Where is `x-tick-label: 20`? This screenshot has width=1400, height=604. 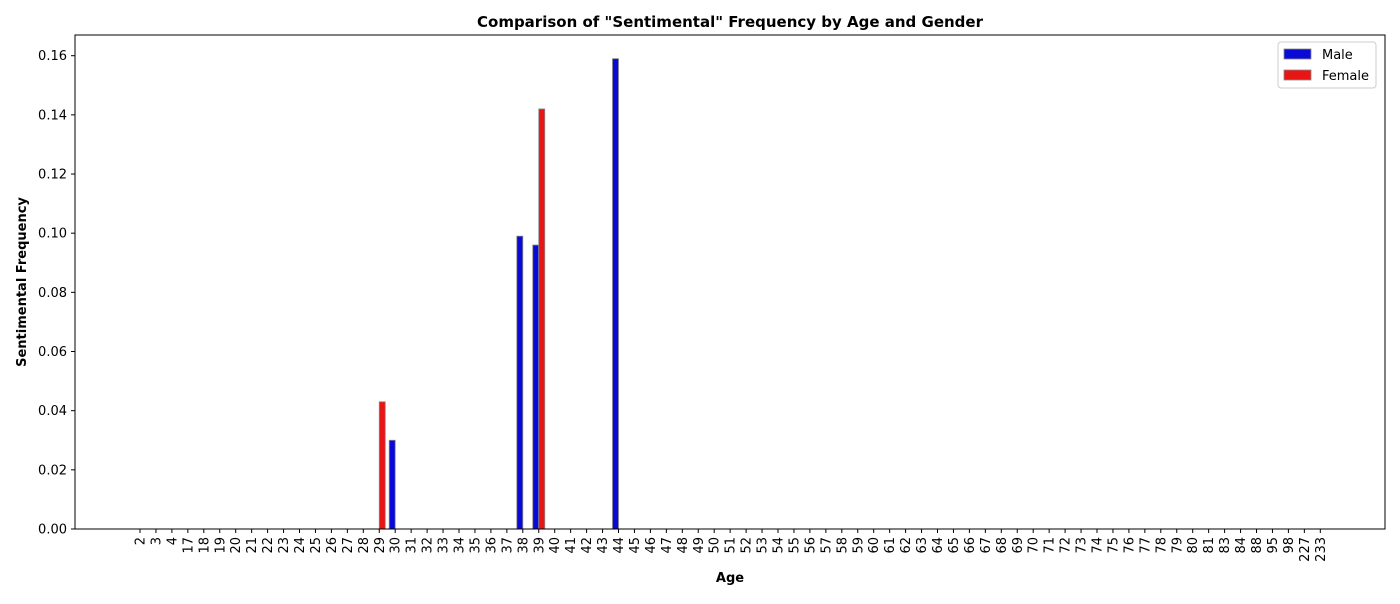 x-tick-label: 20 is located at coordinates (236, 545).